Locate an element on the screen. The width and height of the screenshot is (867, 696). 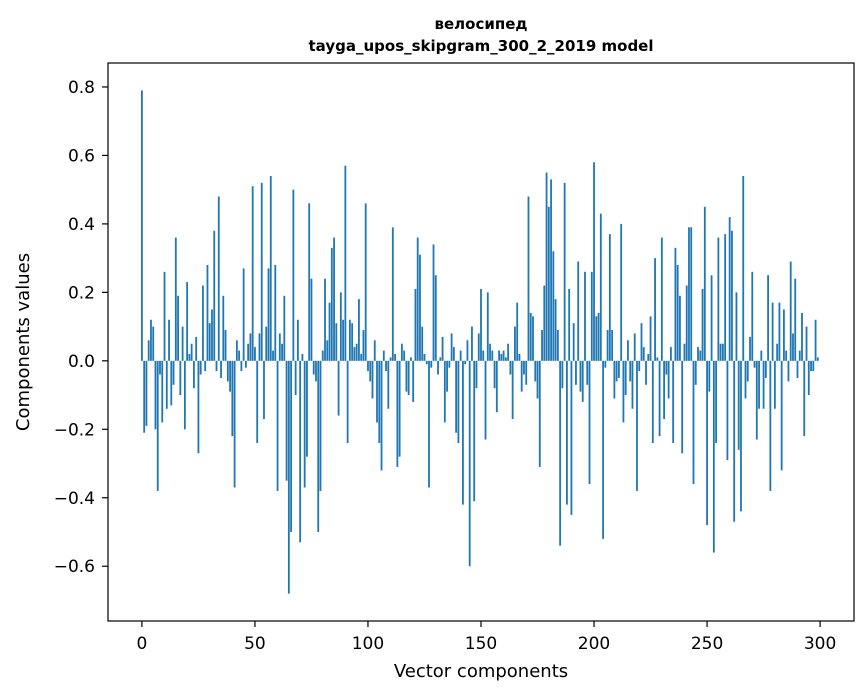
x-tick-label: 0 is located at coordinates (141, 644).